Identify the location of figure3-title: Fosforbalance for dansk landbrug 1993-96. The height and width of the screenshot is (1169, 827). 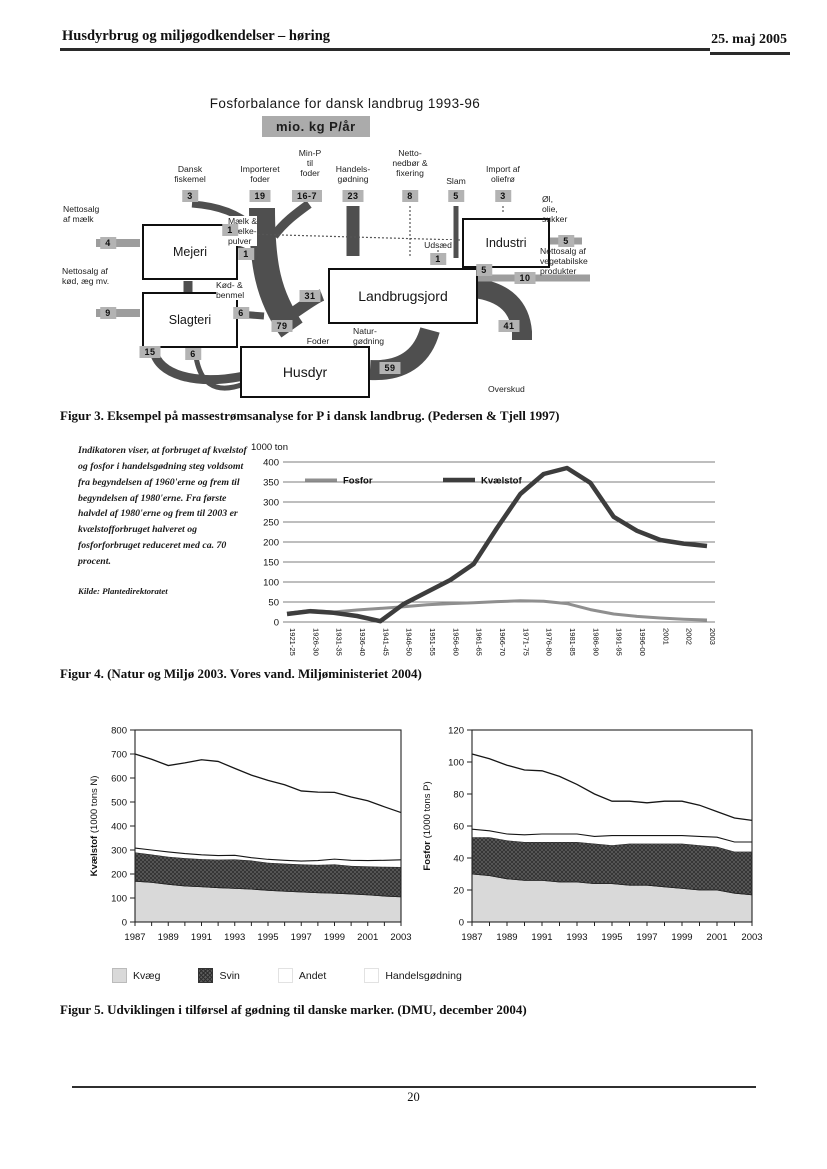
(345, 103).